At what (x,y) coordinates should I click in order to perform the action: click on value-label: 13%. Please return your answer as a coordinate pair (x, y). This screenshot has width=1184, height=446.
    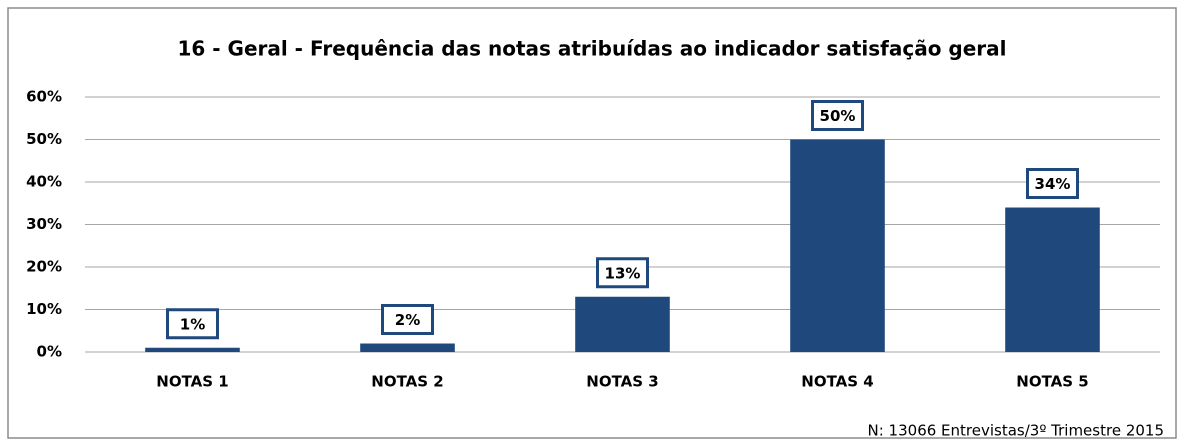
    Looking at the image, I should click on (623, 273).